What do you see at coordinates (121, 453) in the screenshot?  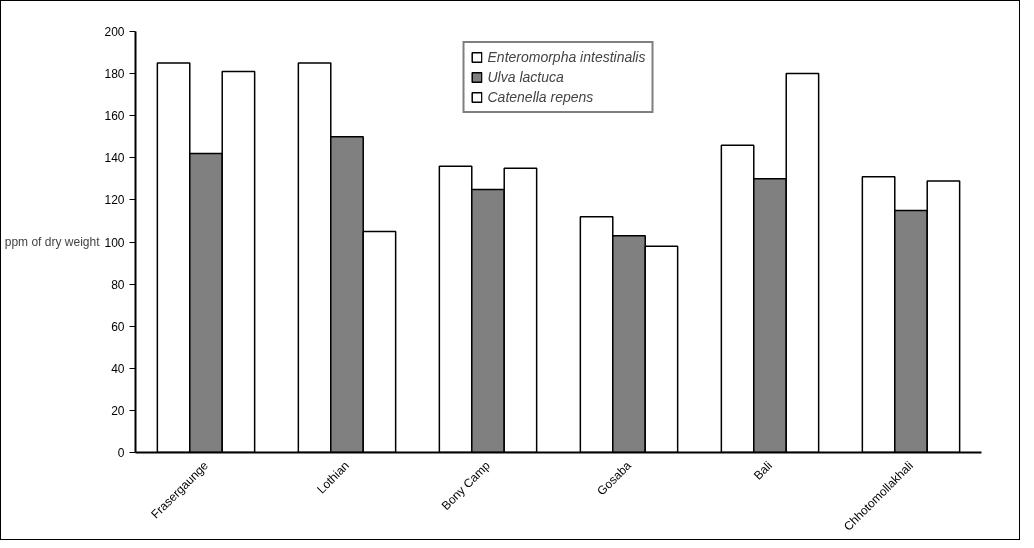 I see `y-tick-label: 0` at bounding box center [121, 453].